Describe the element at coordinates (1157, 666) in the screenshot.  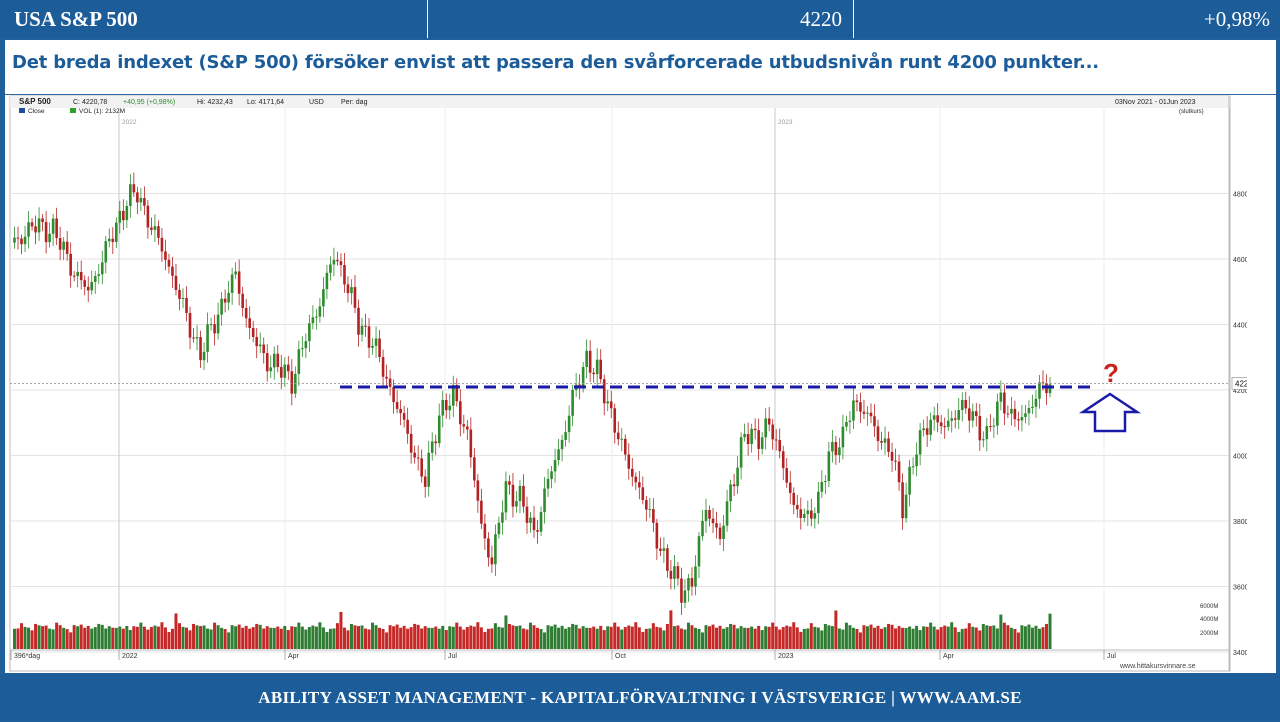
I see `watermark: www.hittakursvinnare.se` at that location.